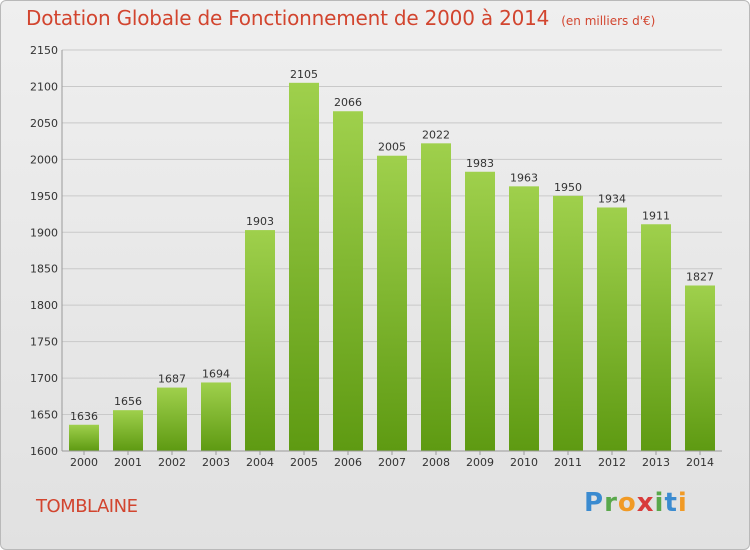 This screenshot has width=750, height=550. What do you see at coordinates (700, 276) in the screenshot?
I see `data-label: 1827` at bounding box center [700, 276].